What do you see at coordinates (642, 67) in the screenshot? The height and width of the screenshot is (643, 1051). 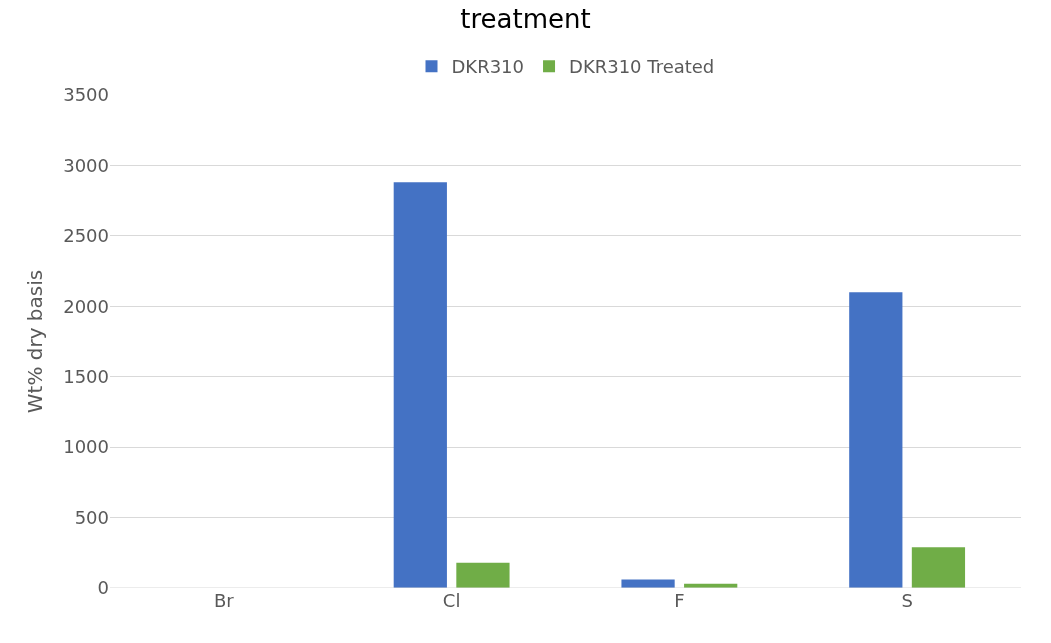 I see `legend-label: DKR310 Treated` at bounding box center [642, 67].